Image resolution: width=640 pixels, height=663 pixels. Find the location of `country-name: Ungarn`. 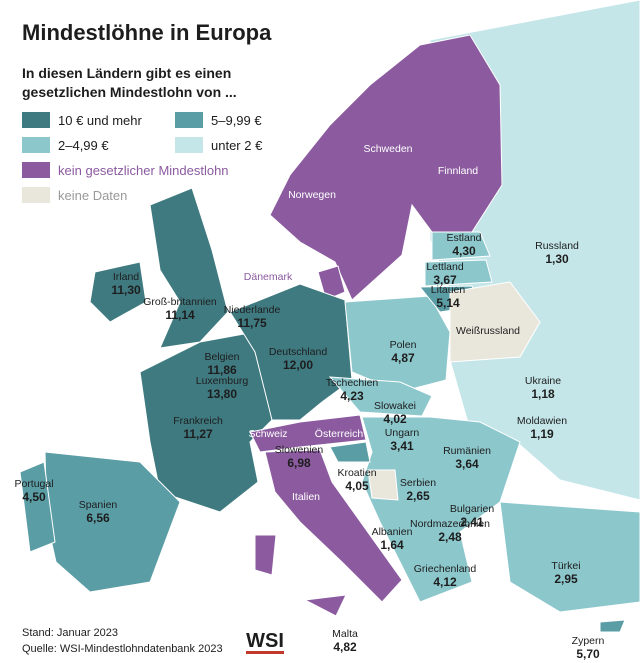

country-name: Ungarn is located at coordinates (402, 433).